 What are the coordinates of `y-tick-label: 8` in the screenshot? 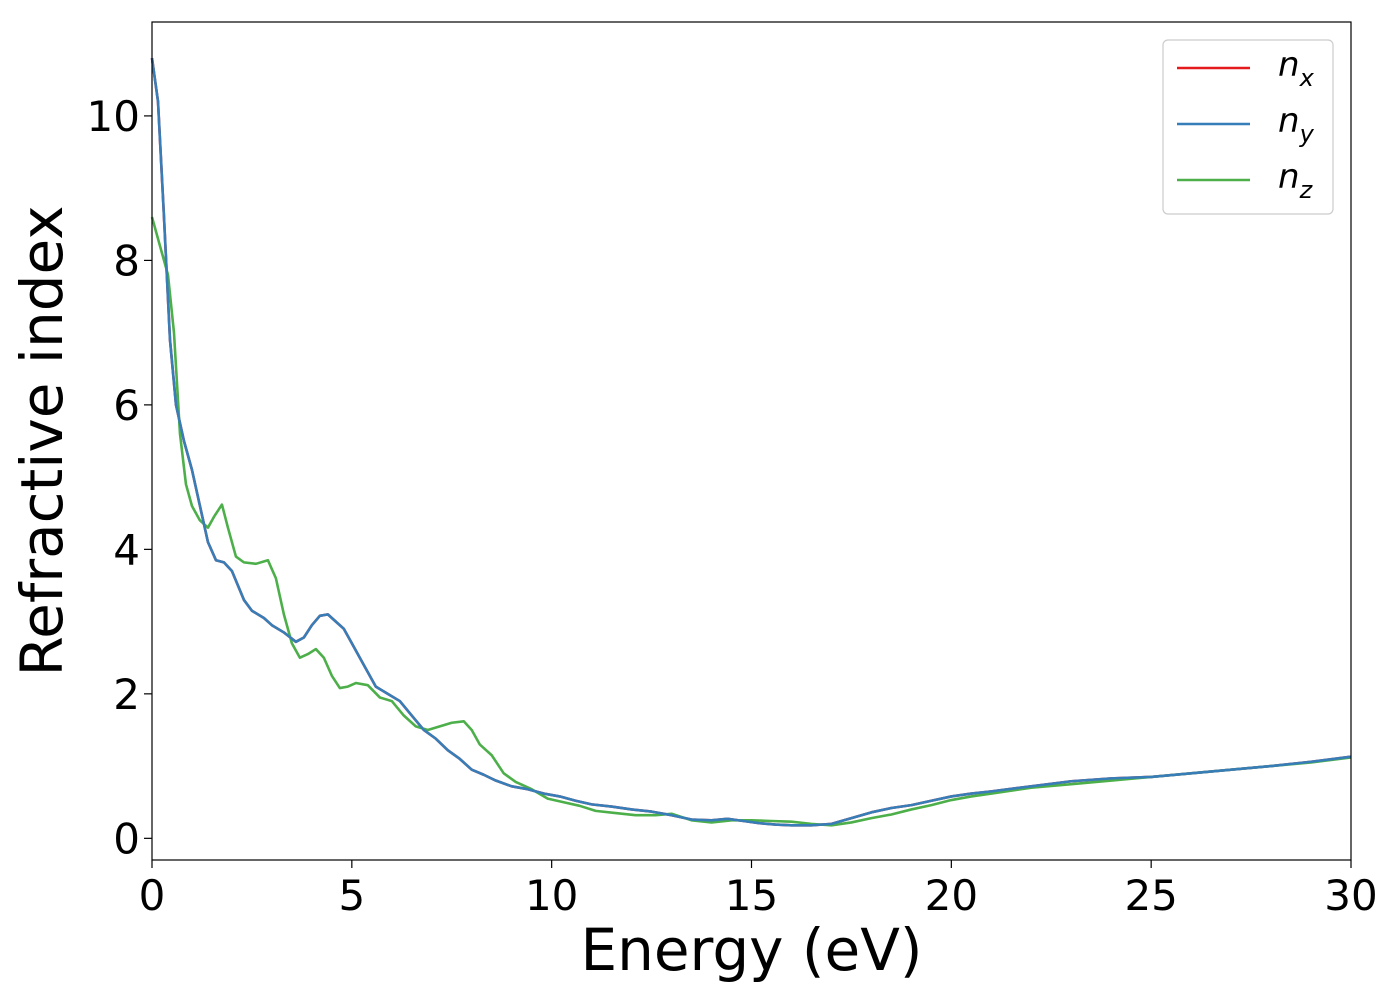 It's located at (126, 260).